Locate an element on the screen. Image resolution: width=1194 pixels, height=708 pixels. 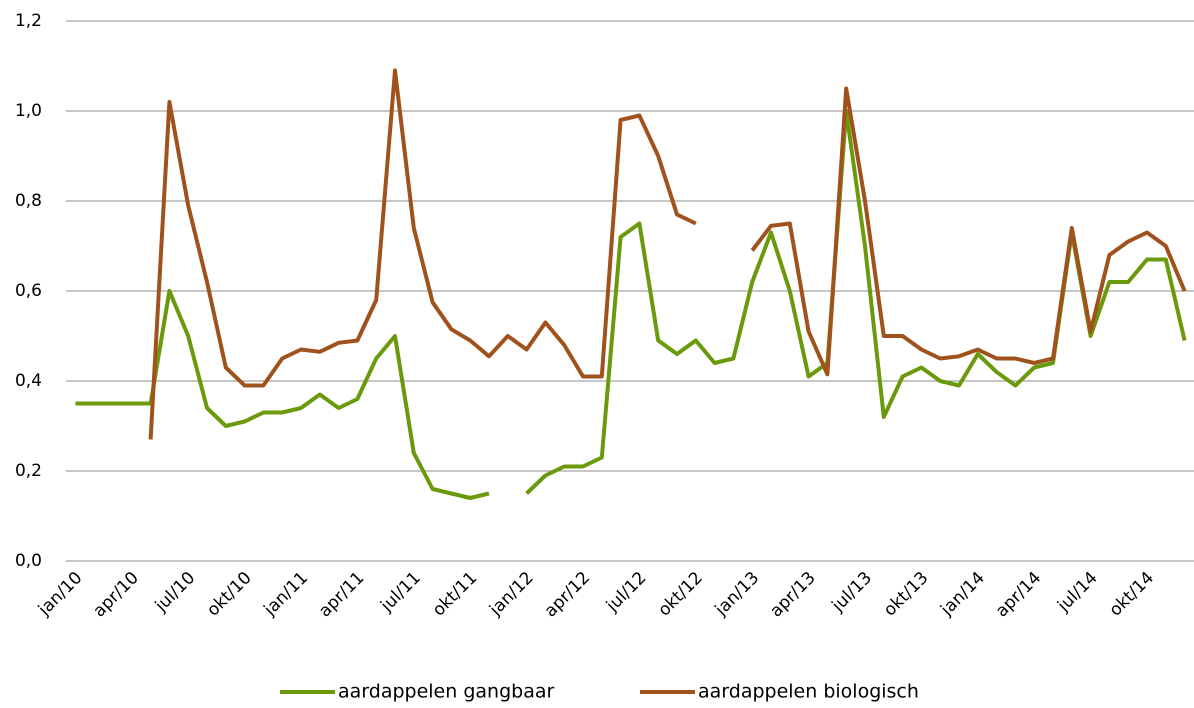
x-tick-label: jul/14 is located at coordinates (1077, 592).